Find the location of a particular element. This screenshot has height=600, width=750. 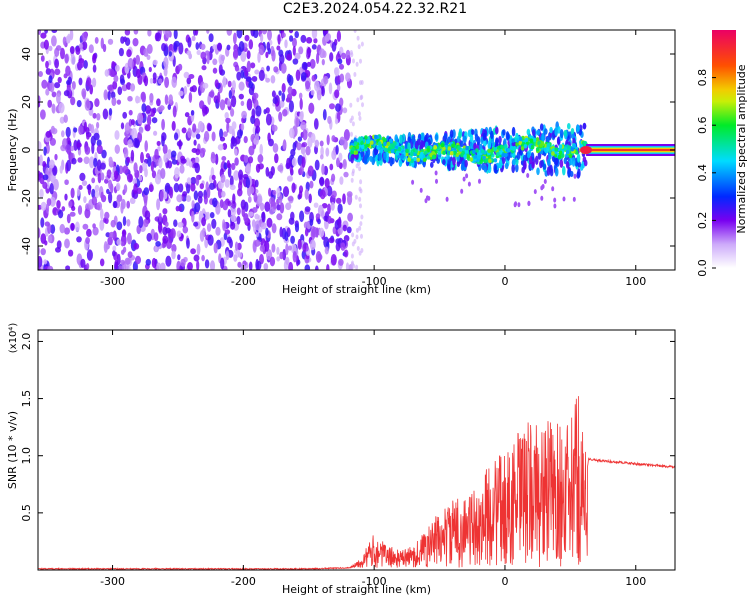

colorbar is located at coordinates (724, 149).